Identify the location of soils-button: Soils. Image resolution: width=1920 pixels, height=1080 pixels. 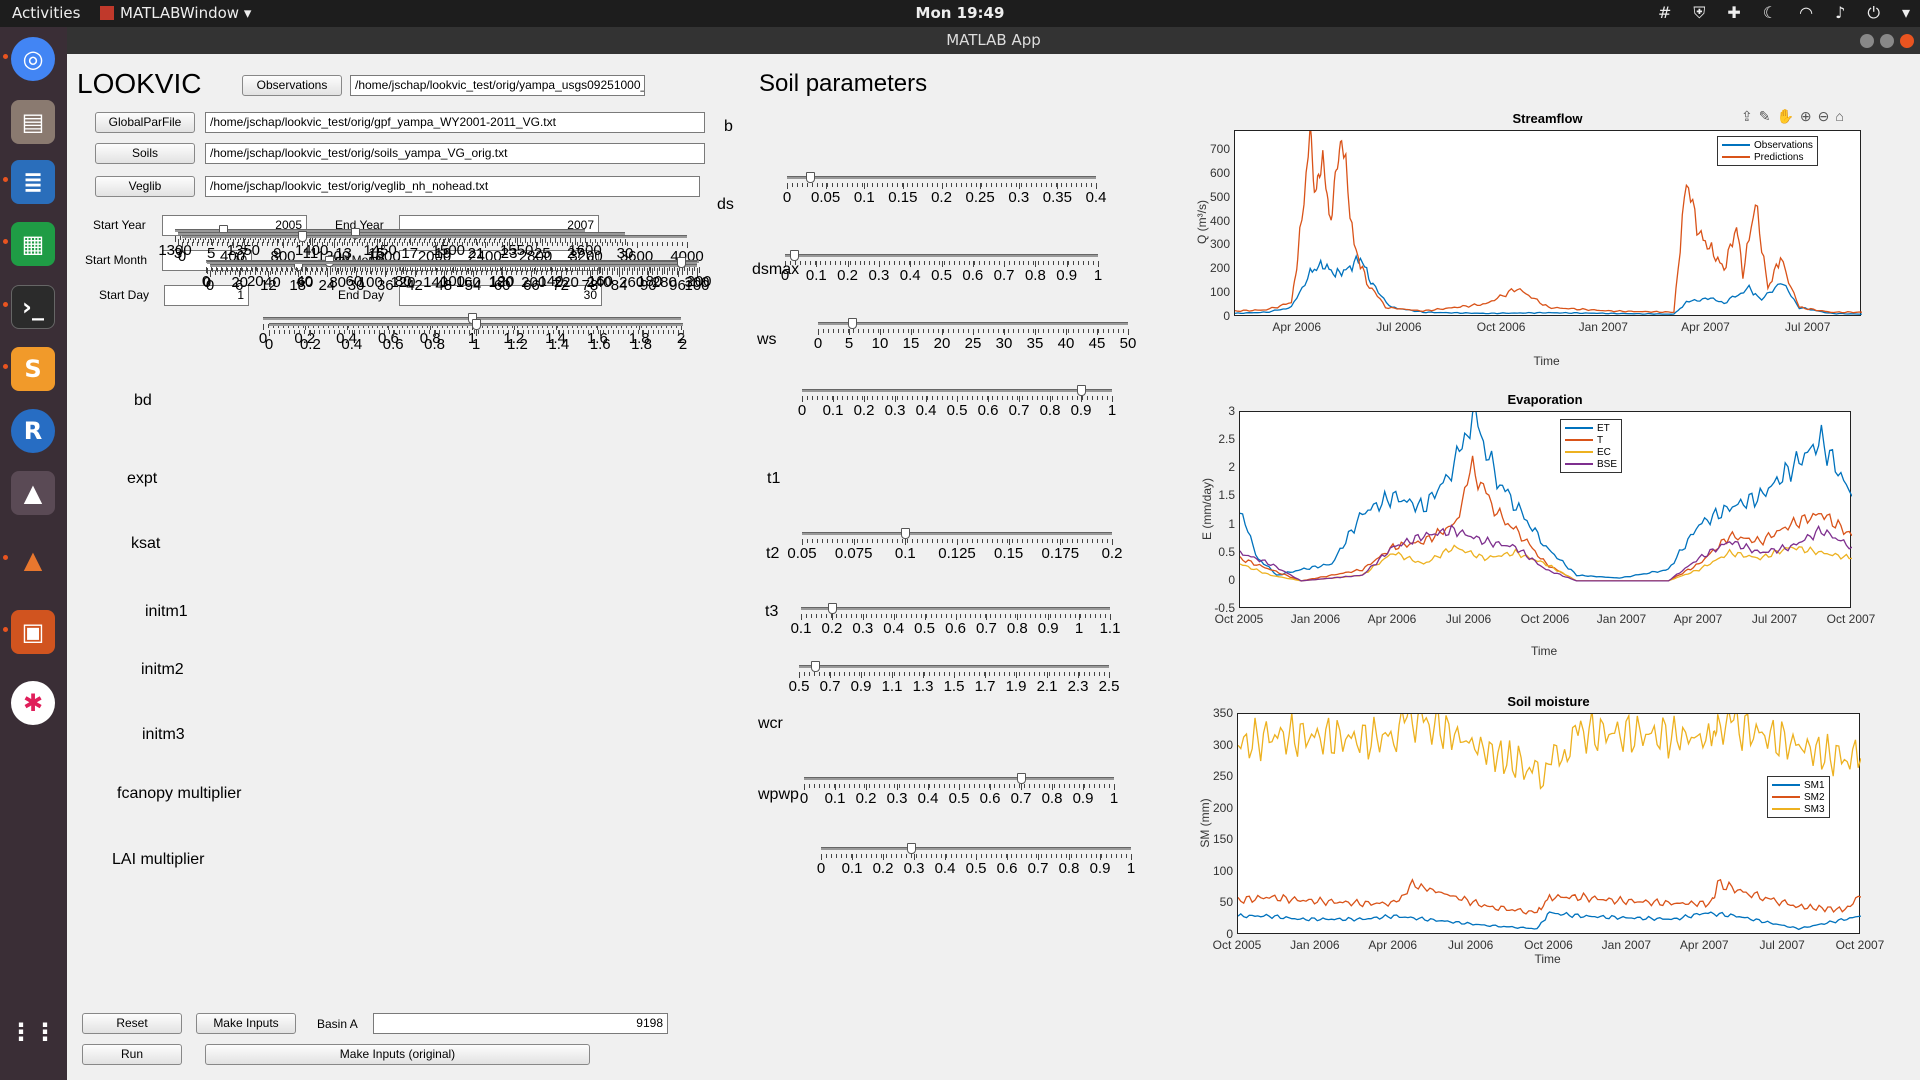
(145, 153).